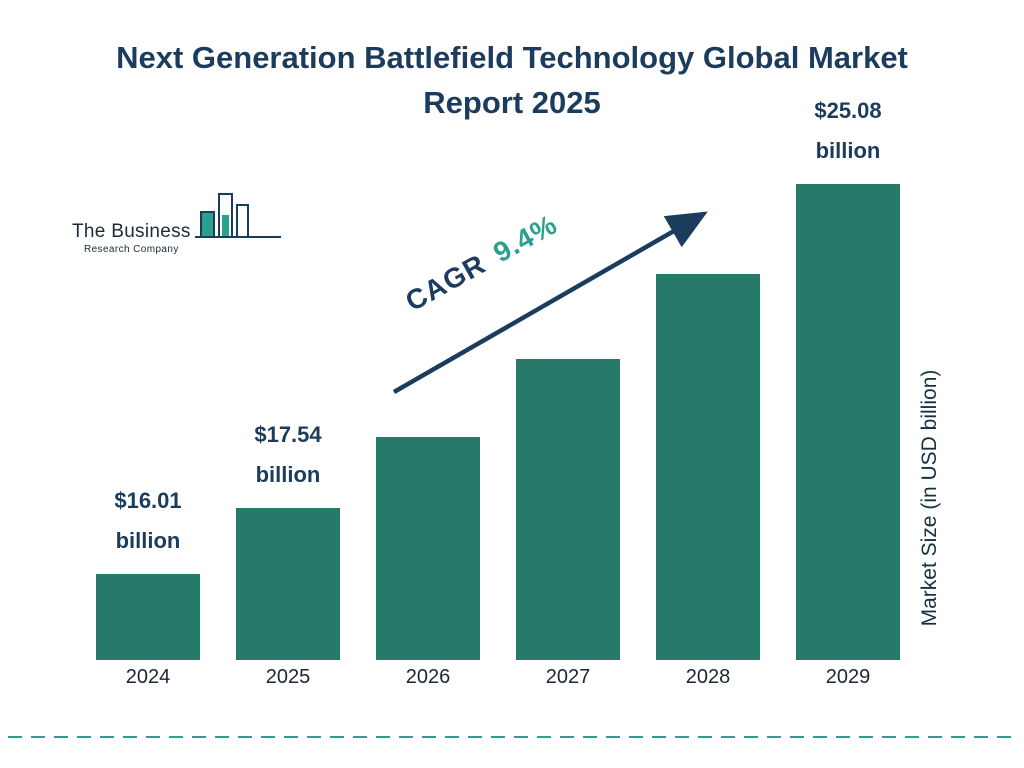 This screenshot has height=768, width=1024. I want to click on growth-arrow-icon, so click(550, 302).